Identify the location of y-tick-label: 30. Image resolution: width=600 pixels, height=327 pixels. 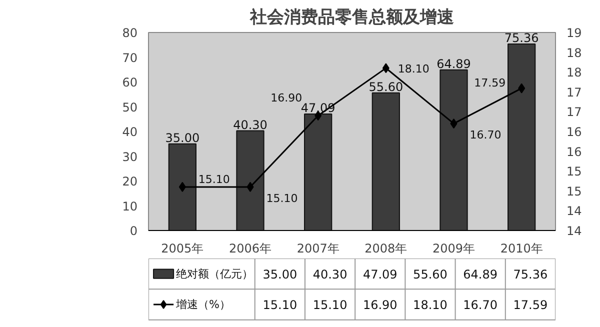
(130, 157).